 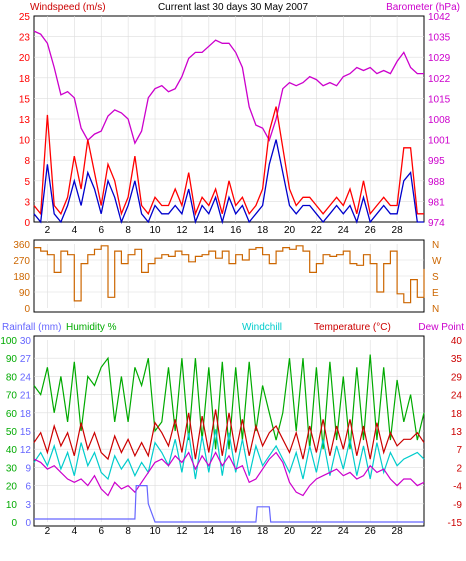 I want to click on wind-x-tick-2: 6, so click(x=101, y=230).